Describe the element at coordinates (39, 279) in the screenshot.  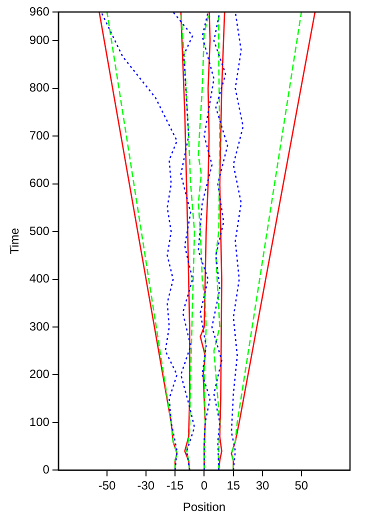
I see `y-tick-label: 400` at that location.